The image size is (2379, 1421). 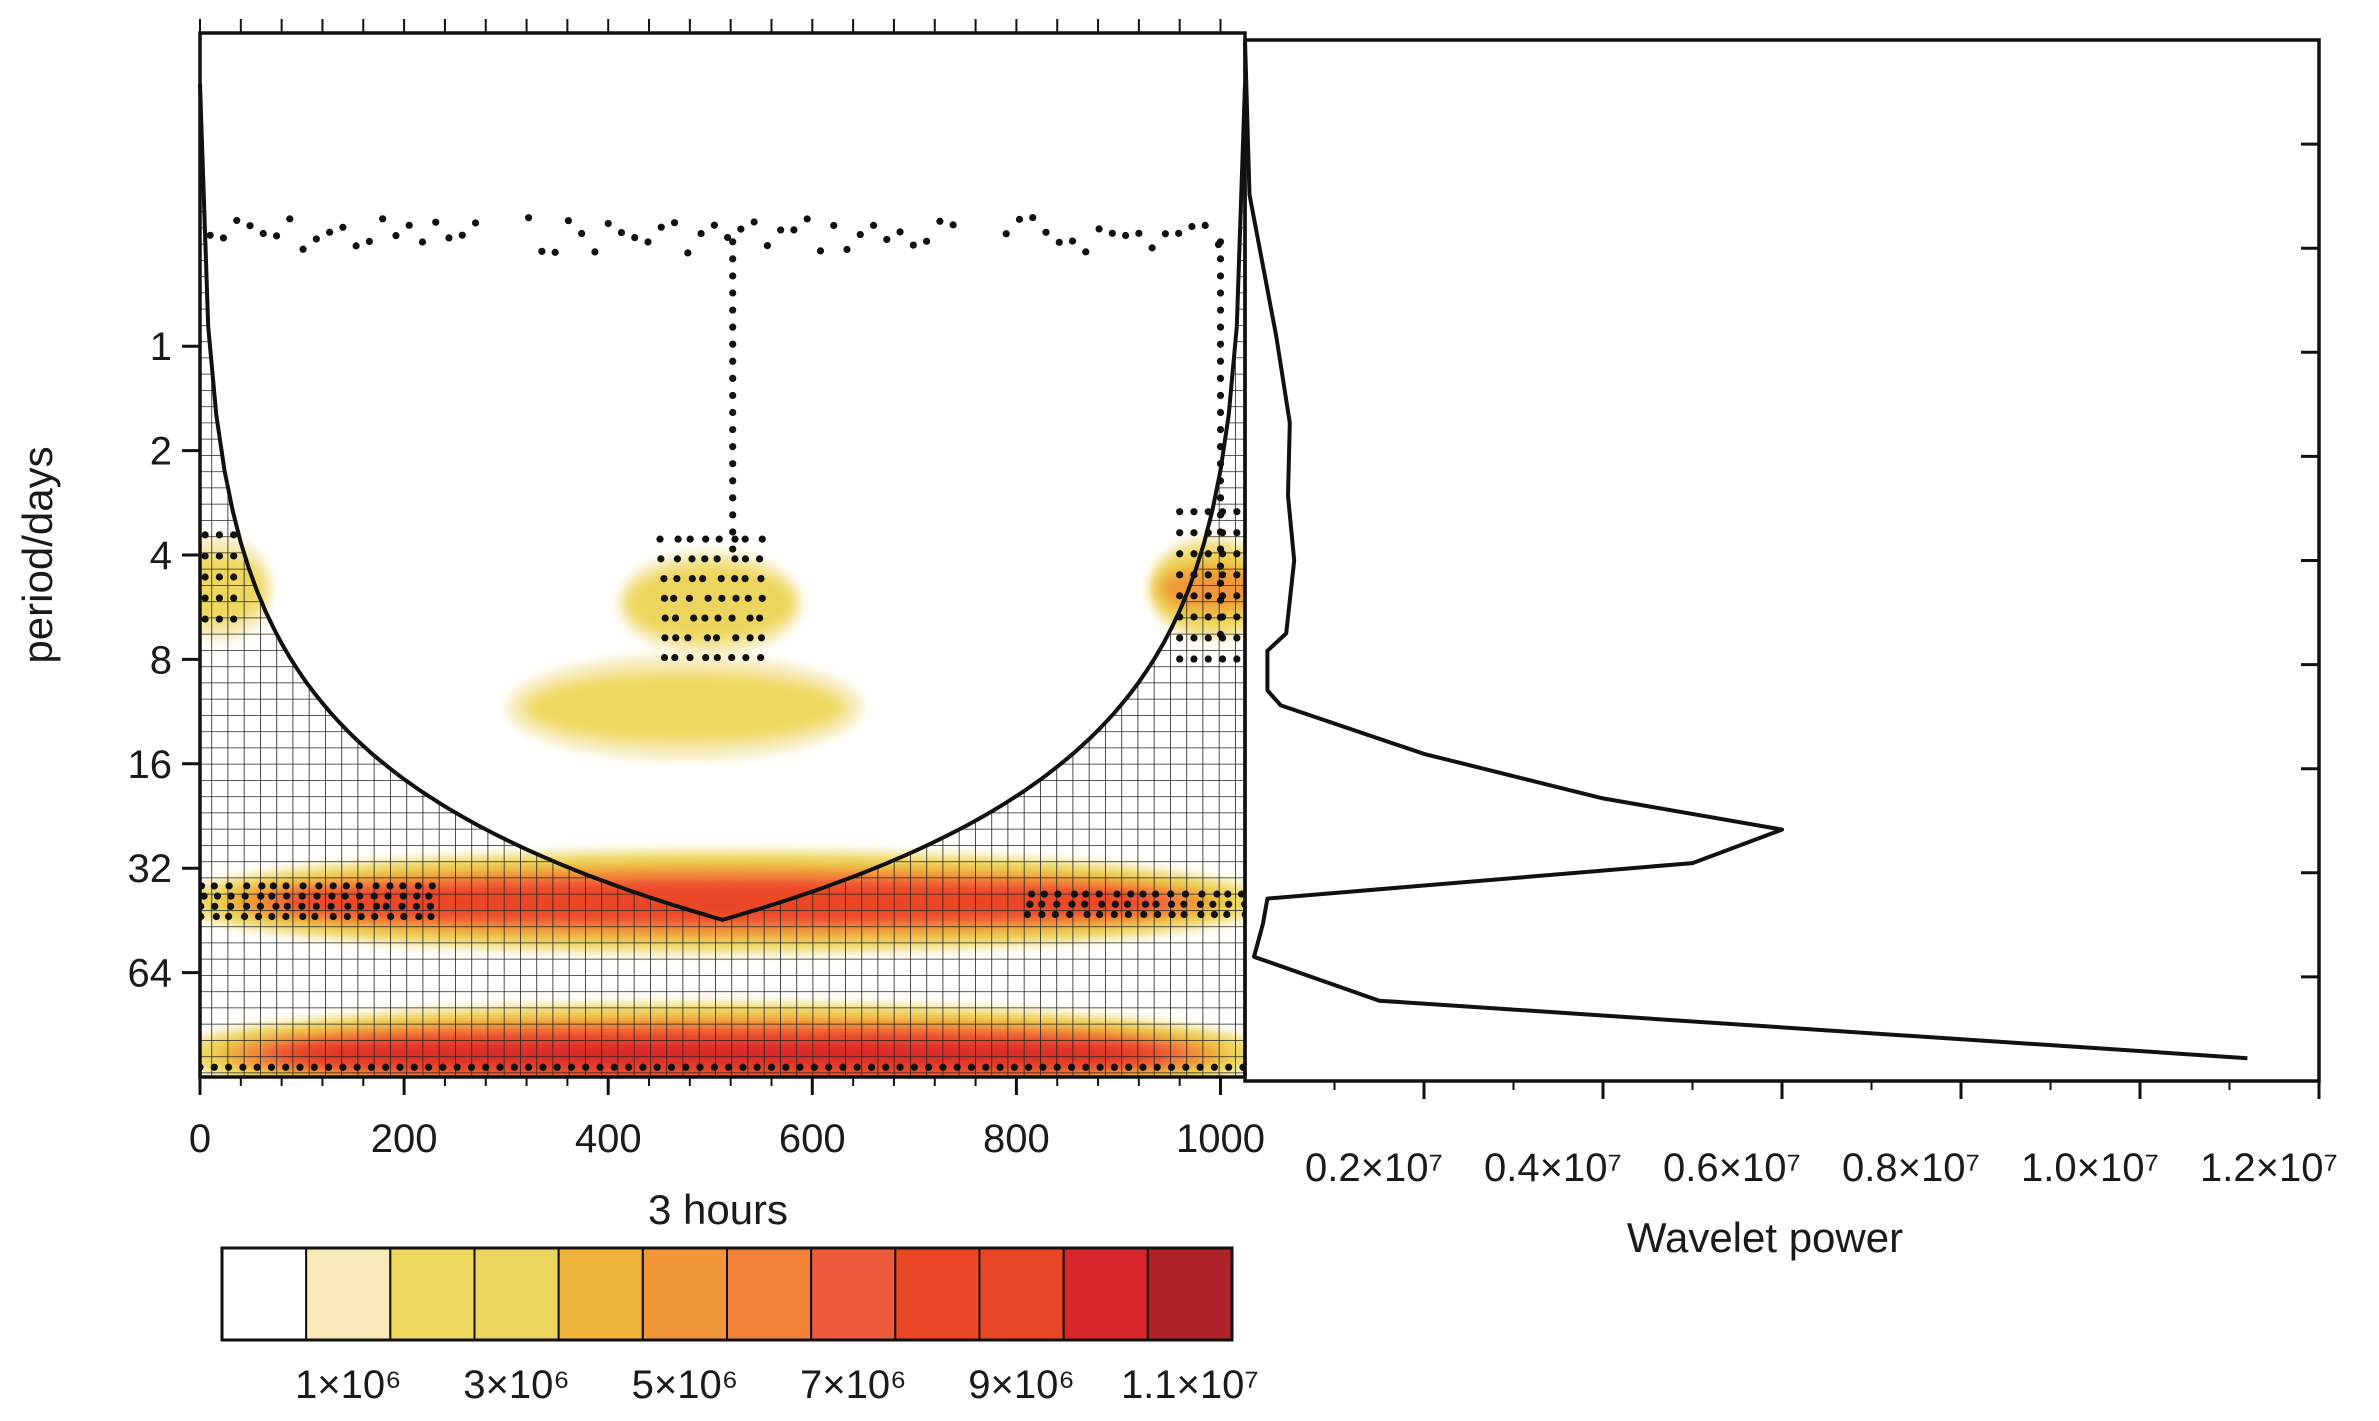 What do you see at coordinates (1190, 1385) in the screenshot?
I see `colorbar-label: 1.1×10⁷` at bounding box center [1190, 1385].